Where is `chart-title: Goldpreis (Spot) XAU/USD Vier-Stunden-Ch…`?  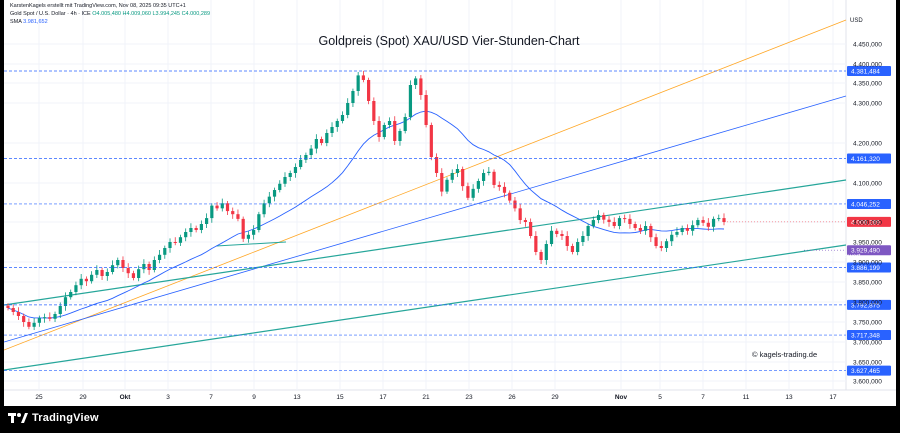 chart-title: Goldpreis (Spot) XAU/USD Vier-Stunden-Ch… is located at coordinates (450, 41).